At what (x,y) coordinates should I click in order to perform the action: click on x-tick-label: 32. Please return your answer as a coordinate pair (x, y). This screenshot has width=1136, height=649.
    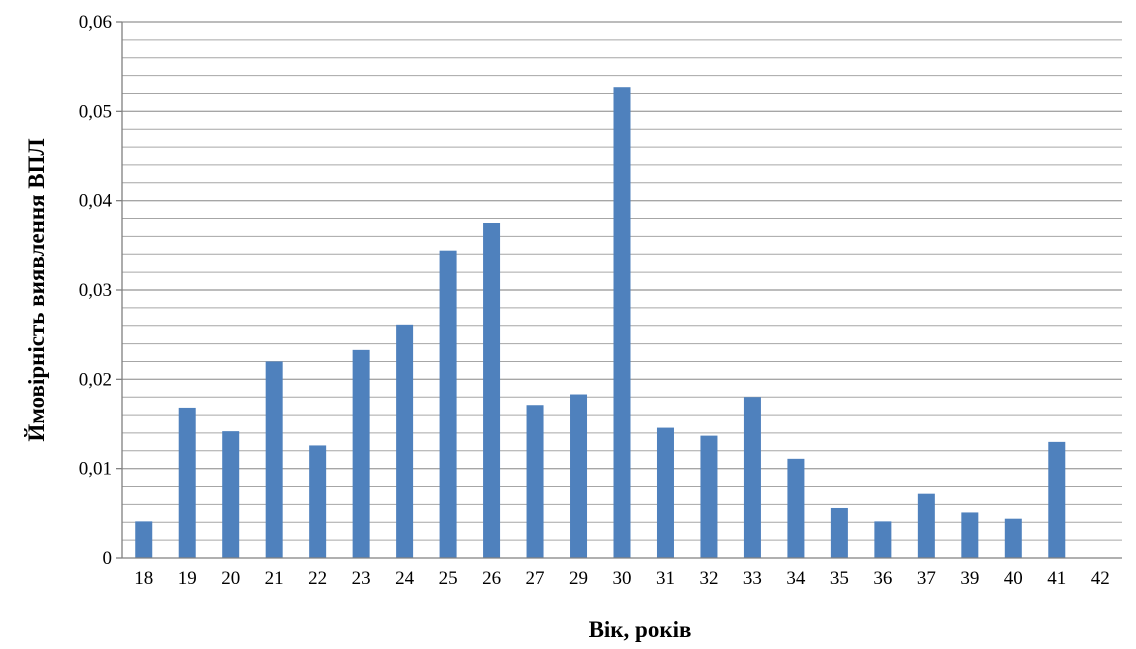
    Looking at the image, I should click on (708, 578).